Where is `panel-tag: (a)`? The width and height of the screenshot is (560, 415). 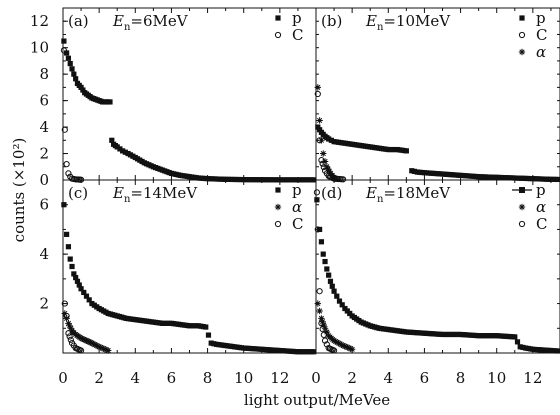 panel-tag: (a) is located at coordinates (78, 21).